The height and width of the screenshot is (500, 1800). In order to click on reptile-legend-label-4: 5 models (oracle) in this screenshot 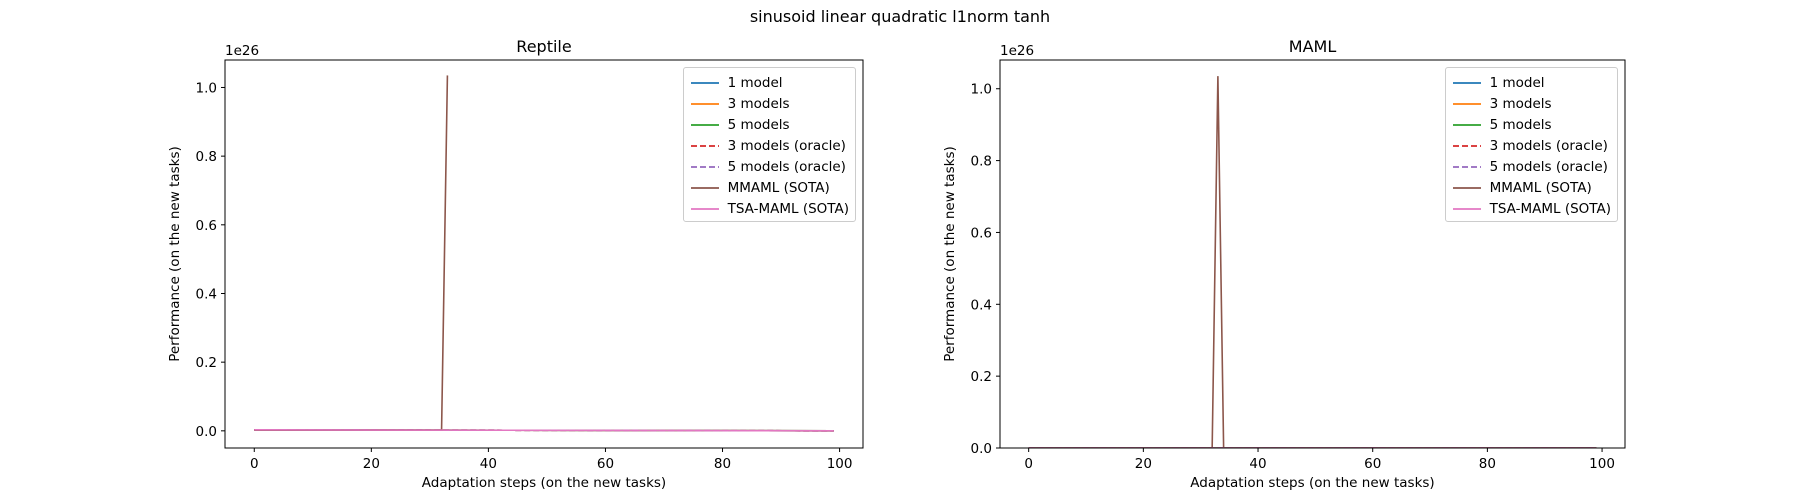, I will do `click(786, 166)`.